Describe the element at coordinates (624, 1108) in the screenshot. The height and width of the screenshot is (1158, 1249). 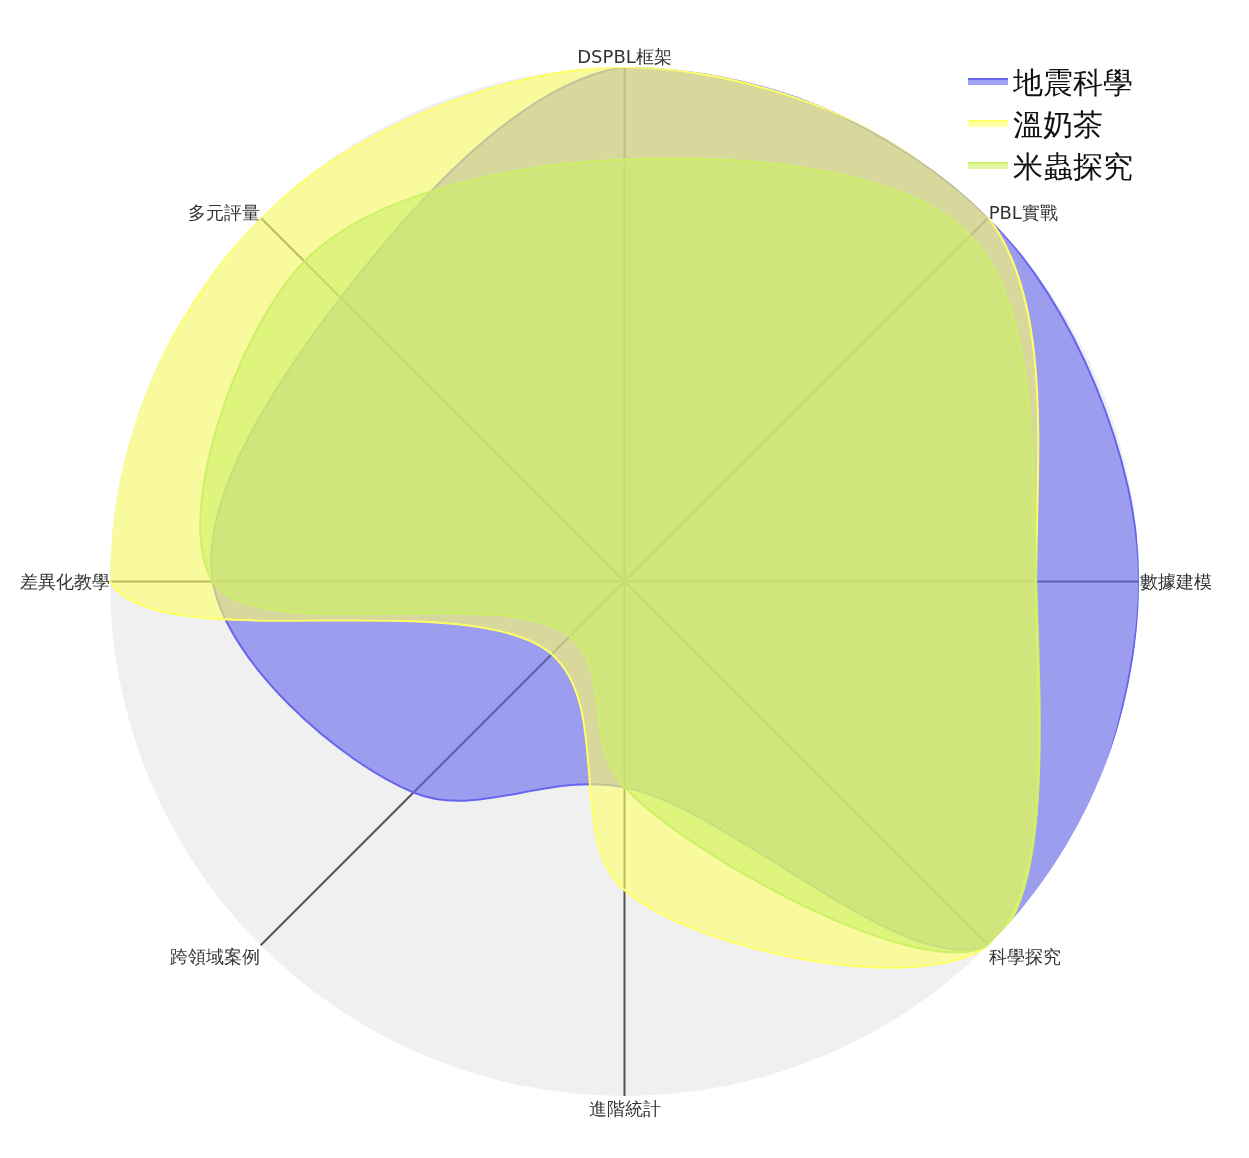
I see `spoke-label: 進階統計` at that location.